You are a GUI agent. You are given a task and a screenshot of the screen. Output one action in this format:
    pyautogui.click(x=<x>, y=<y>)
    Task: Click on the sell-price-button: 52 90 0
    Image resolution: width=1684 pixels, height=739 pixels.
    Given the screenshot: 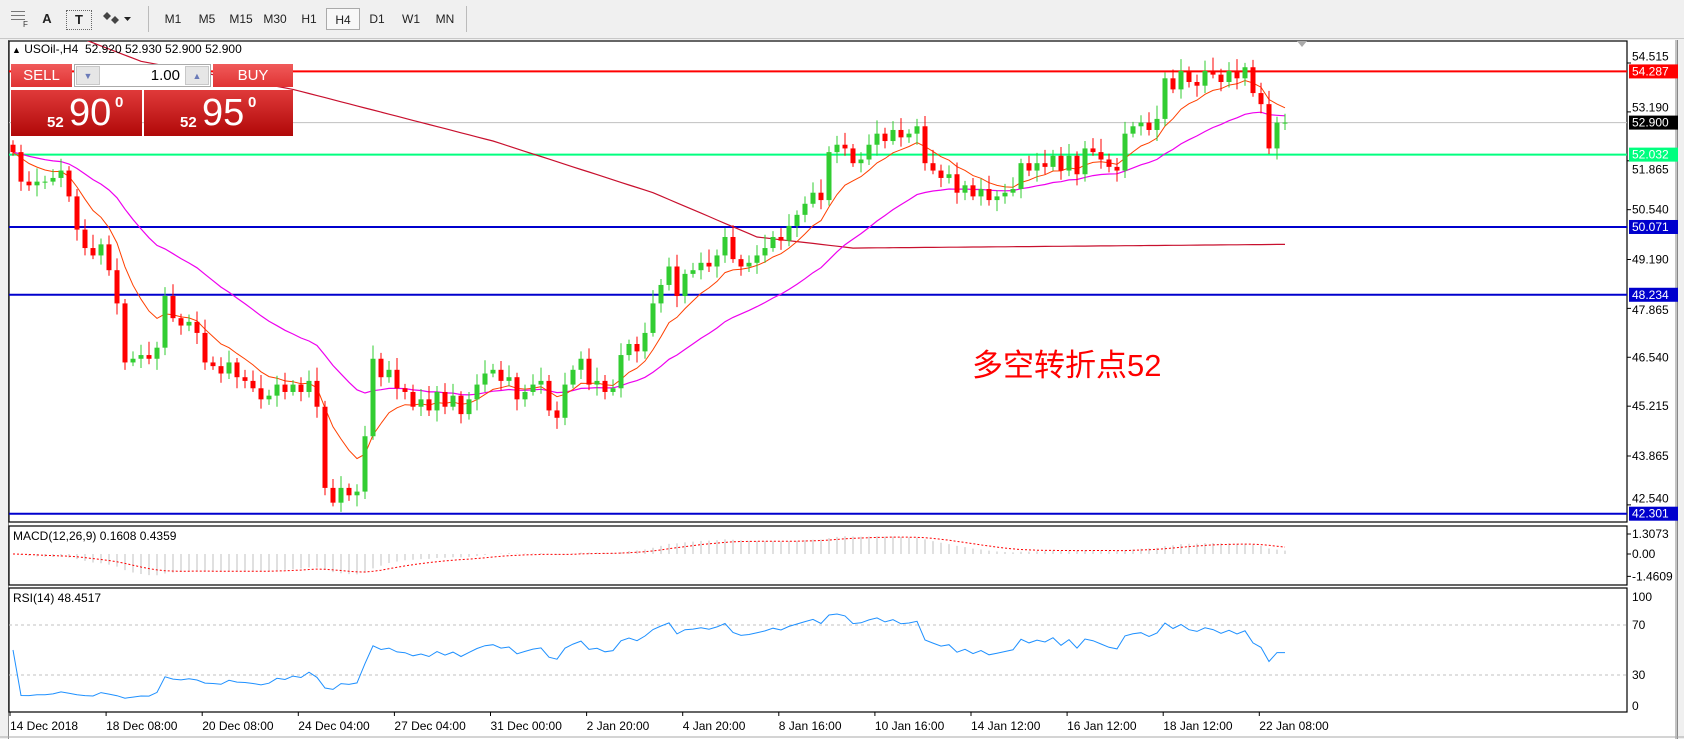 What is the action you would take?
    pyautogui.click(x=76, y=113)
    